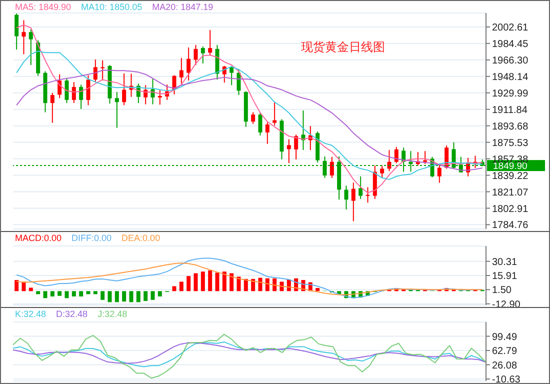  I want to click on y-tick-label: -12.90, so click(506, 304).